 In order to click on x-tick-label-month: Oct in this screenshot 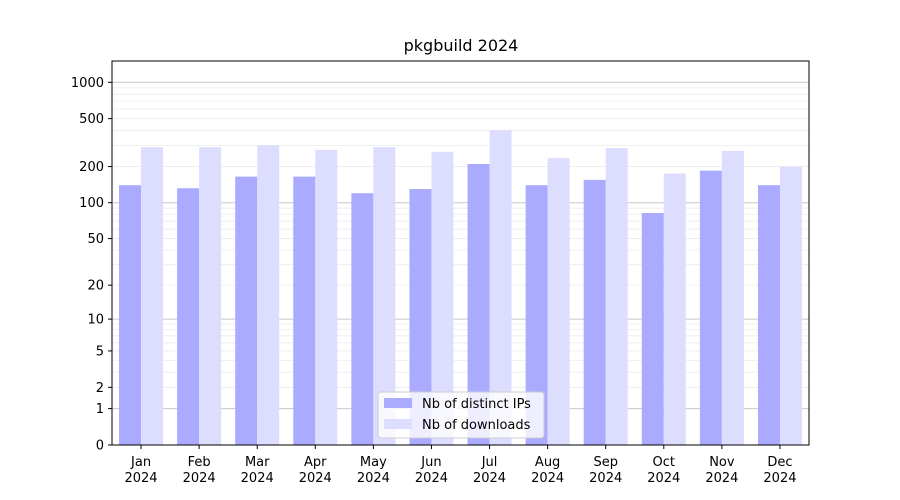, I will do `click(664, 462)`.